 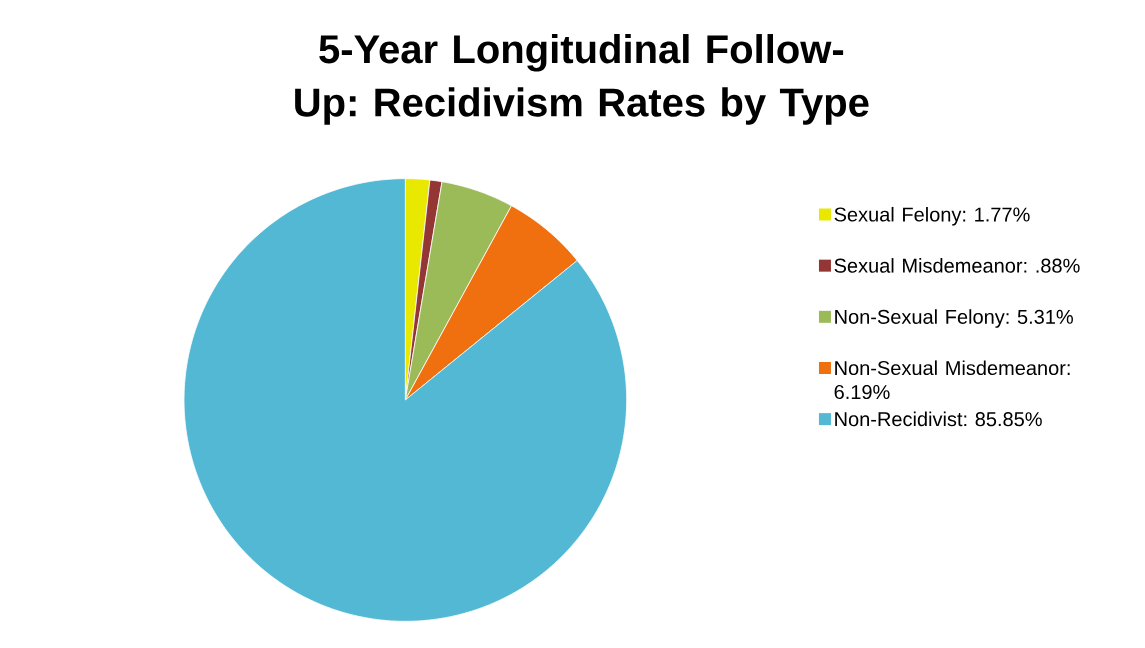 I want to click on legend-label: Sexual Felony: 1.77%, so click(x=932, y=216).